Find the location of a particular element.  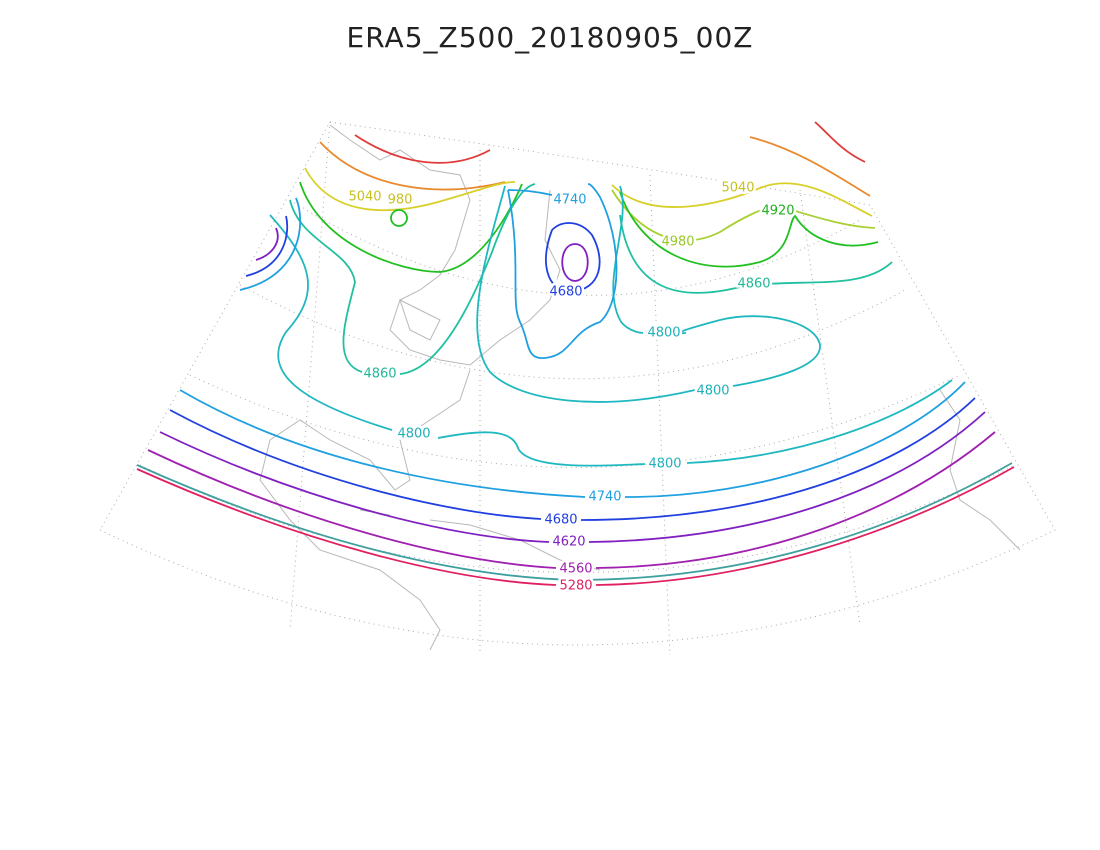

contour-label: 4920 is located at coordinates (777, 211).